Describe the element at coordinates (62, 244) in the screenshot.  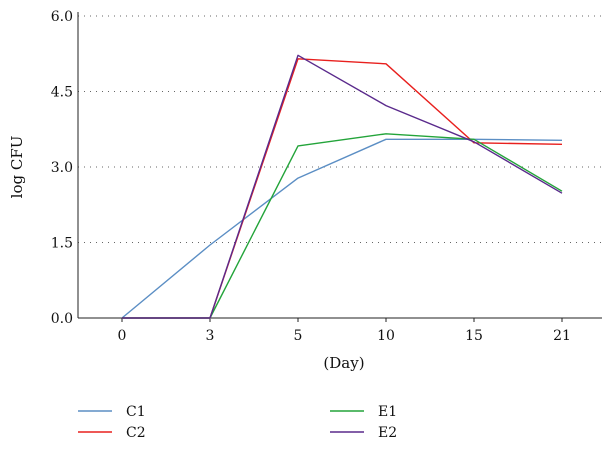
I see `y-tick-label: 1.5` at that location.